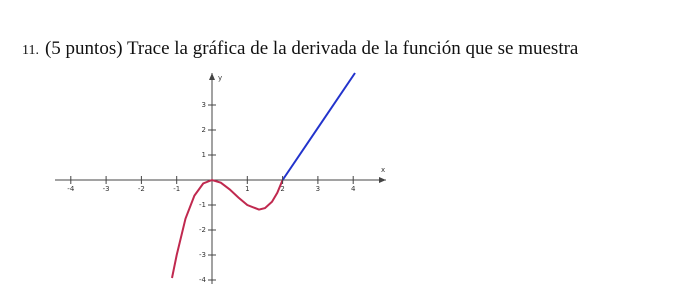 The image size is (700, 294). I want to click on y-axis-label: y, so click(220, 78).